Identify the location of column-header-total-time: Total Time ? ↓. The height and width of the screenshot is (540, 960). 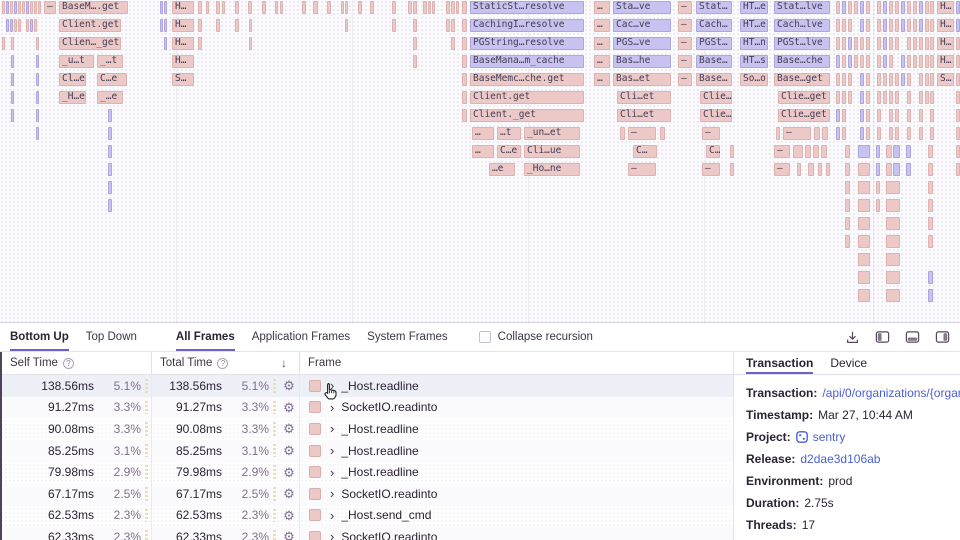
(226, 363).